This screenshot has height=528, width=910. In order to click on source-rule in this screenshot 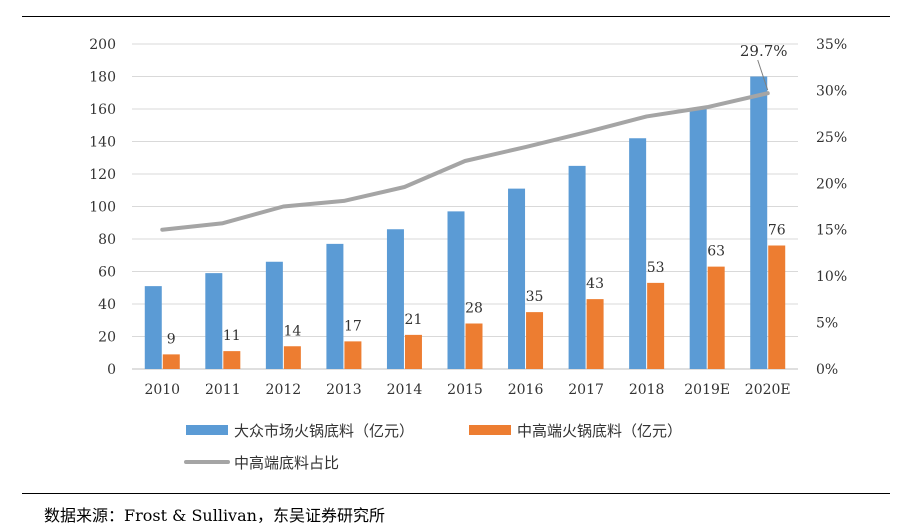, I will do `click(456, 493)`.